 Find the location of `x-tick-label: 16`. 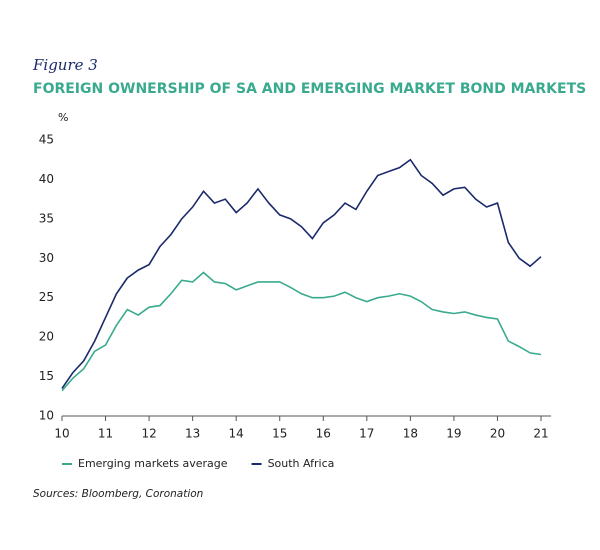

x-tick-label: 16 is located at coordinates (323, 434).